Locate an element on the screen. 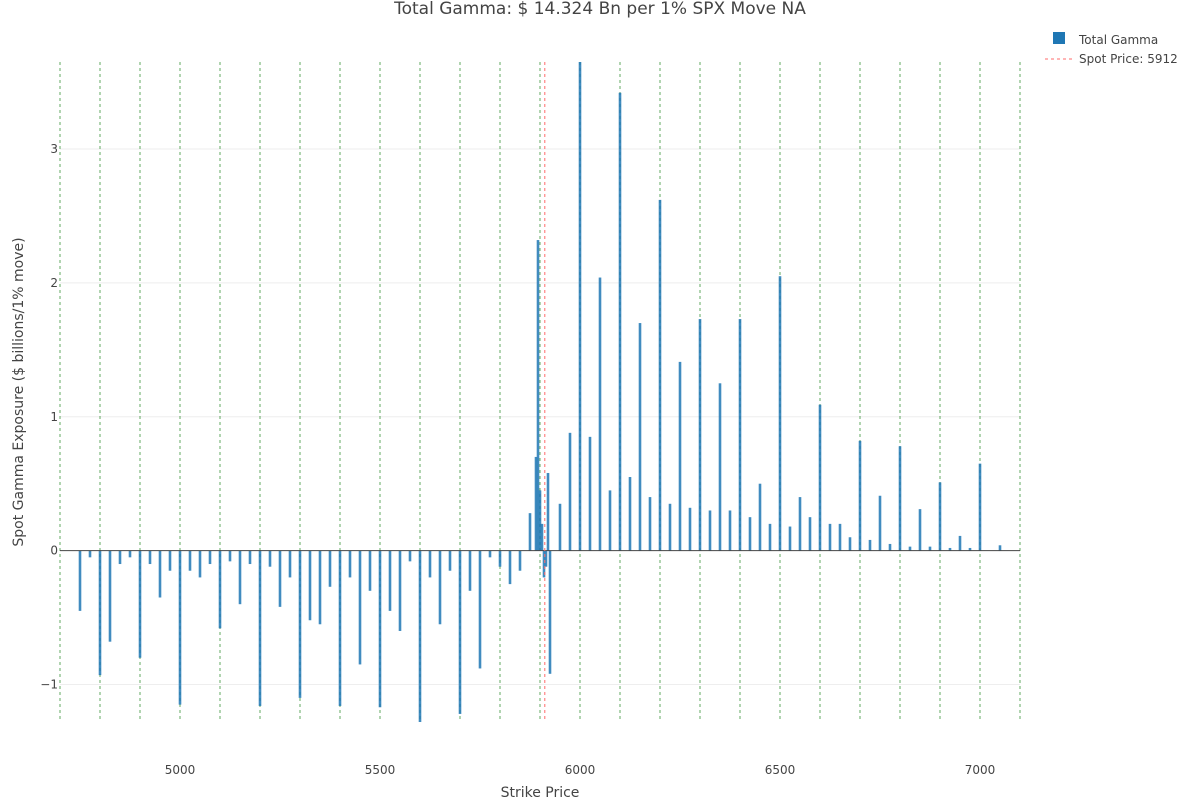 Image resolution: width=1200 pixels, height=800 pixels. legend-bar-swatch is located at coordinates (1059, 38).